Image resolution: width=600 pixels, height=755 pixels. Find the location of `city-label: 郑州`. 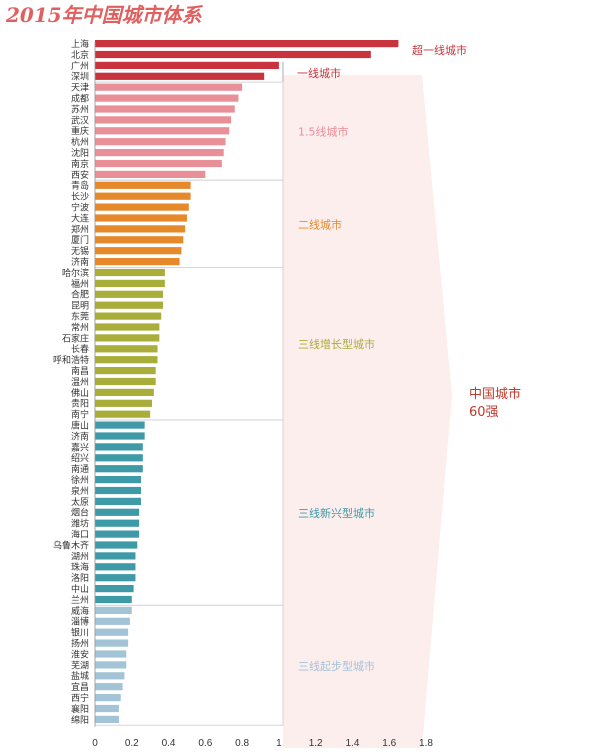

city-label: 郑州 is located at coordinates (80, 229).